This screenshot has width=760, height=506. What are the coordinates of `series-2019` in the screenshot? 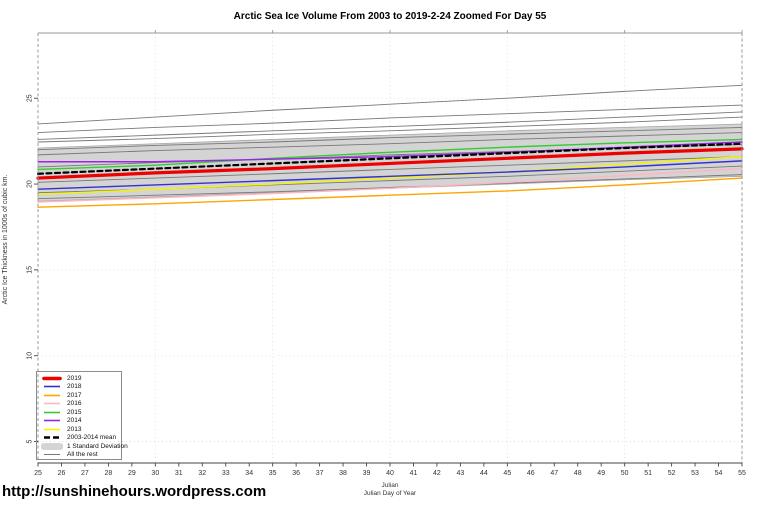 It's located at (390, 163).